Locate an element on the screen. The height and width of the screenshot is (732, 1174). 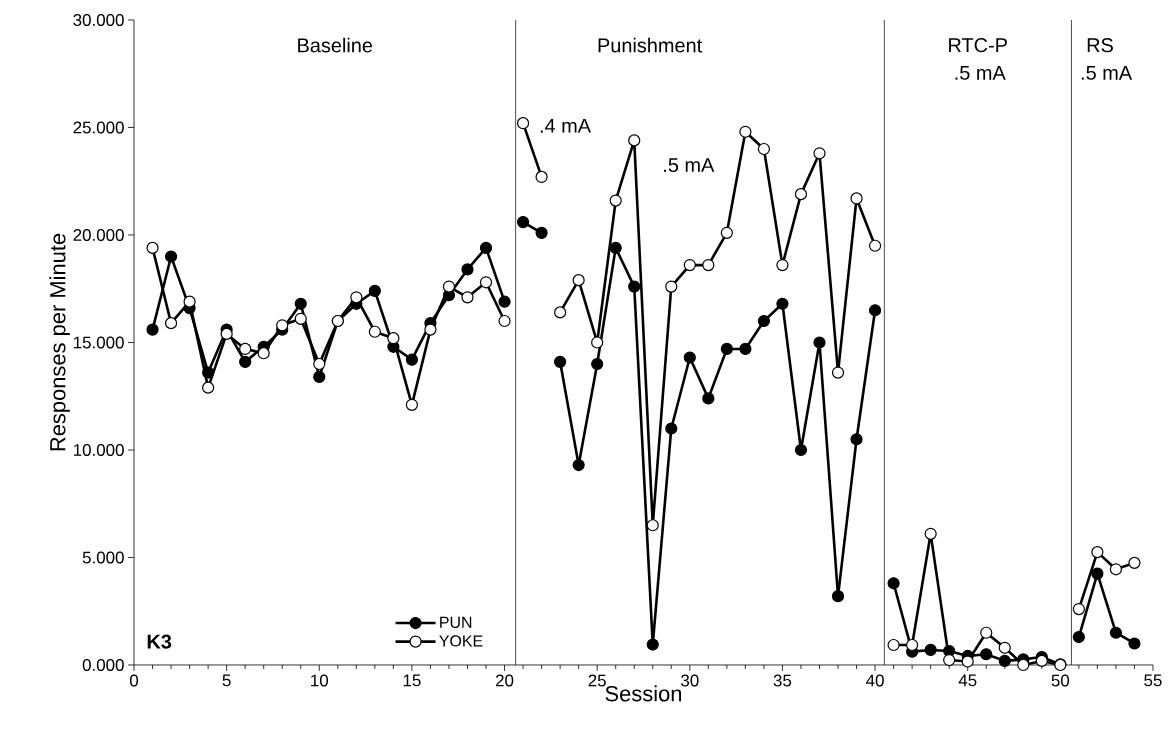
annotation: .4 mA is located at coordinates (565, 125).